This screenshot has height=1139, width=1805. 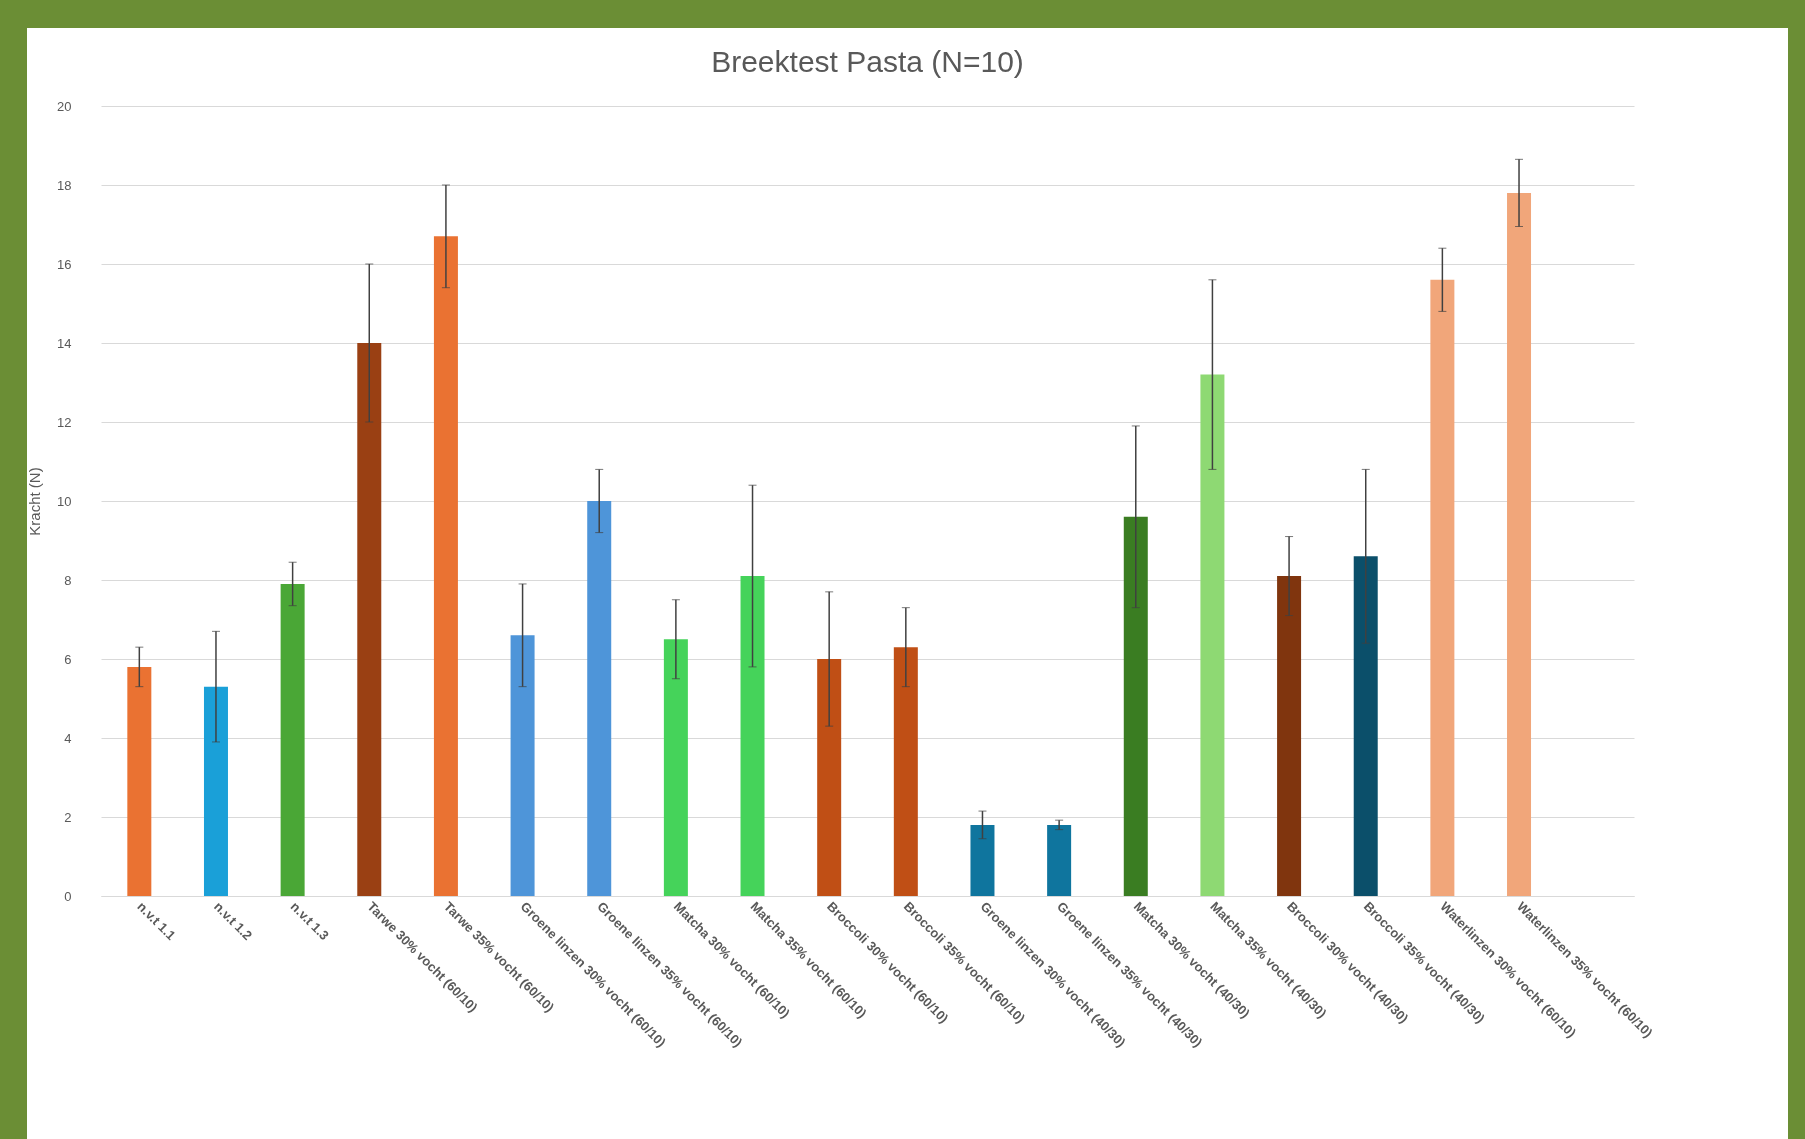 What do you see at coordinates (68, 896) in the screenshot?
I see `y-tick-label: 0` at bounding box center [68, 896].